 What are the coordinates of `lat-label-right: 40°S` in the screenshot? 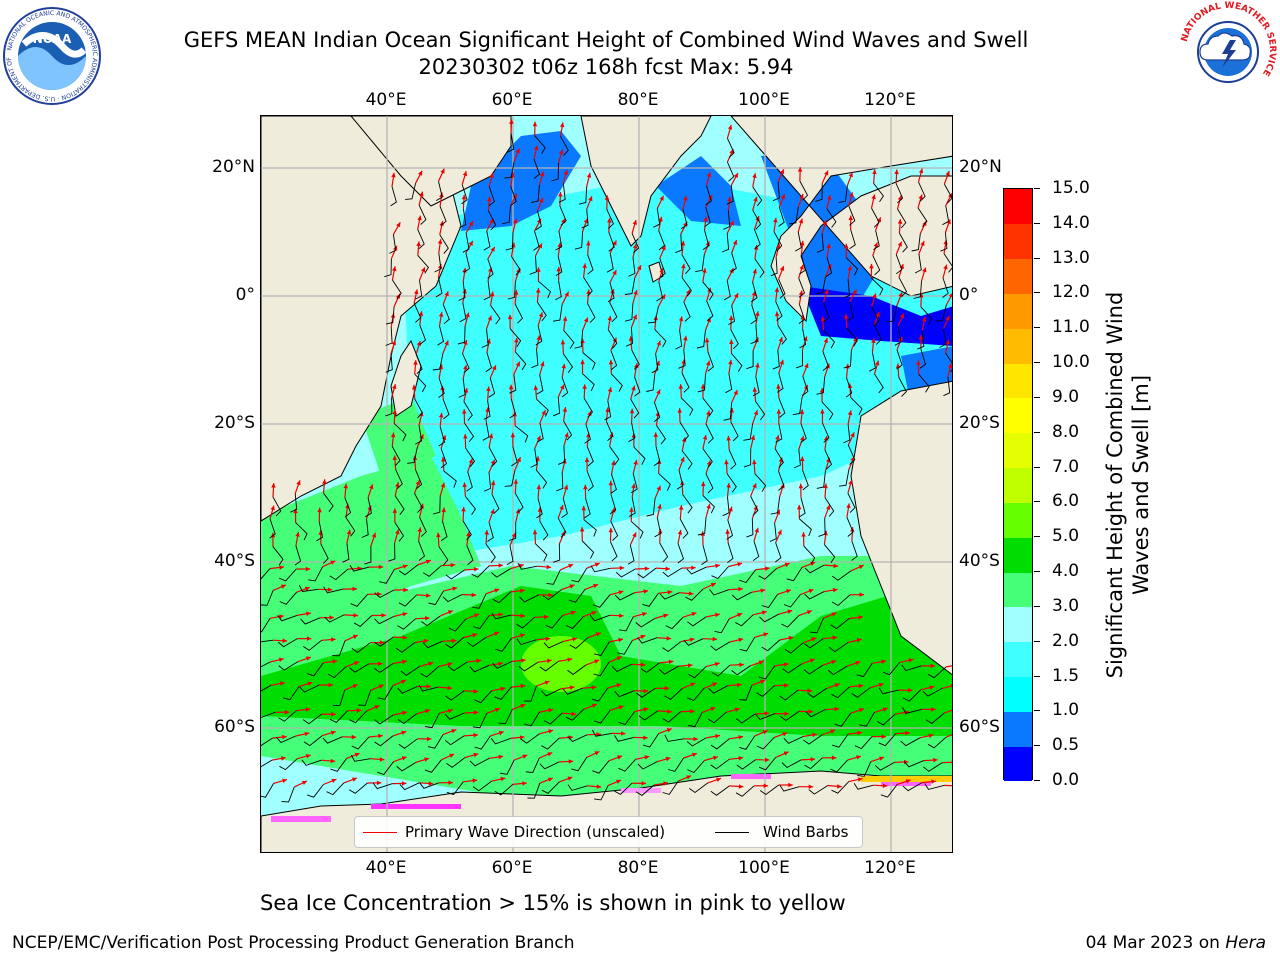 It's located at (979, 561).